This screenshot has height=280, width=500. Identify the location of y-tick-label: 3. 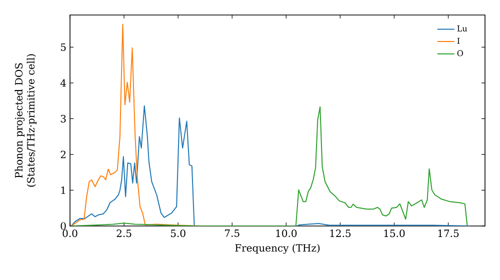
(63, 118).